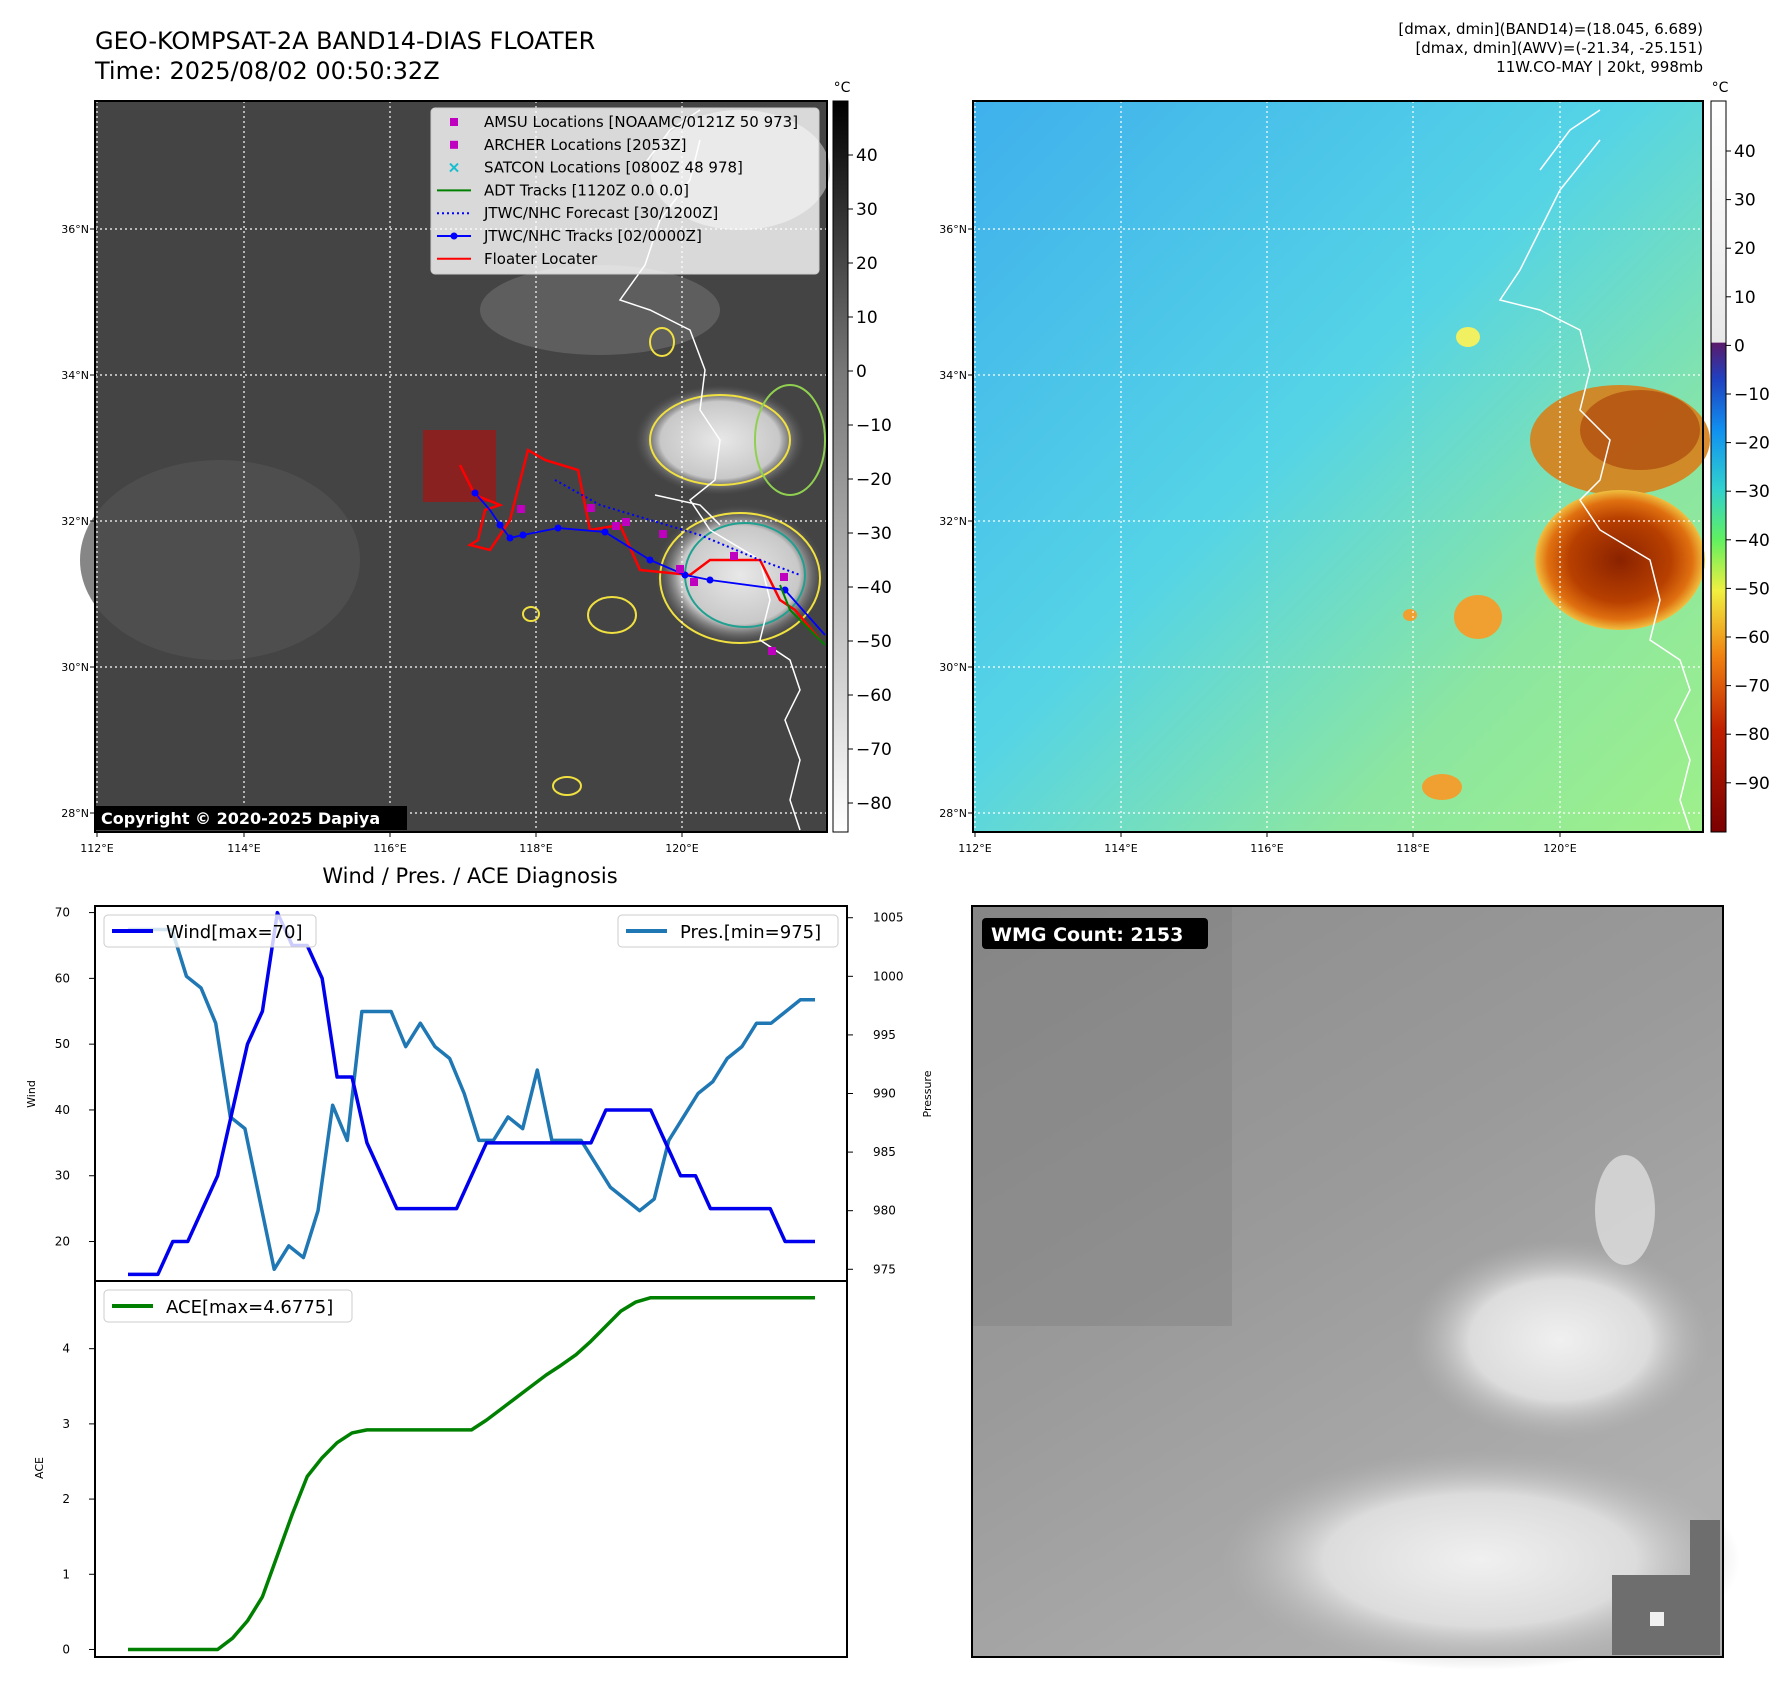  I want to click on title-line-1: GEO-KOMPSAT-2A BAND14-DIAS FLOATER, so click(345, 41).